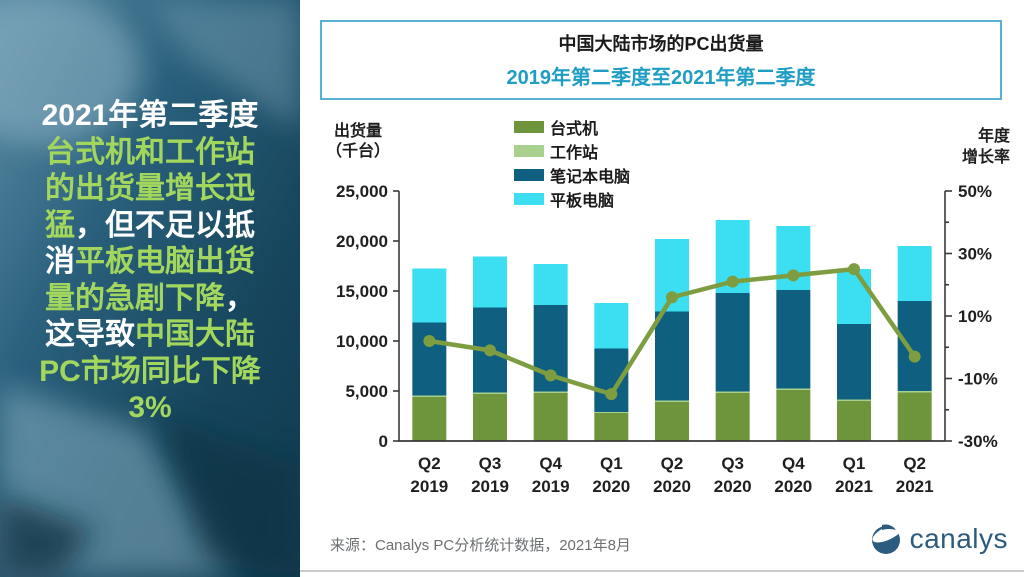 Image resolution: width=1024 pixels, height=577 pixels. Describe the element at coordinates (362, 191) in the screenshot. I see `left-axis-tick-label: 25,000` at that location.